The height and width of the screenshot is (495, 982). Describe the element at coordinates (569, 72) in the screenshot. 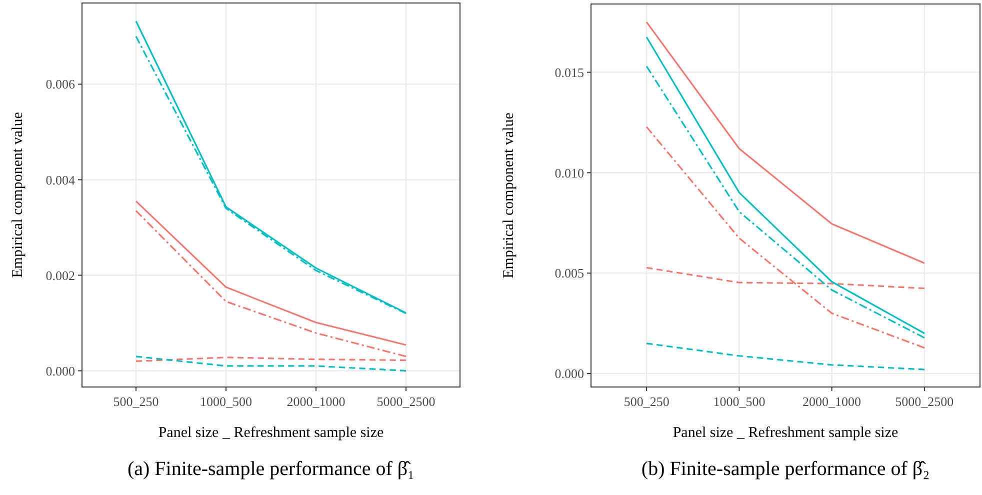

I see `y-tick-label: 0.015` at that location.